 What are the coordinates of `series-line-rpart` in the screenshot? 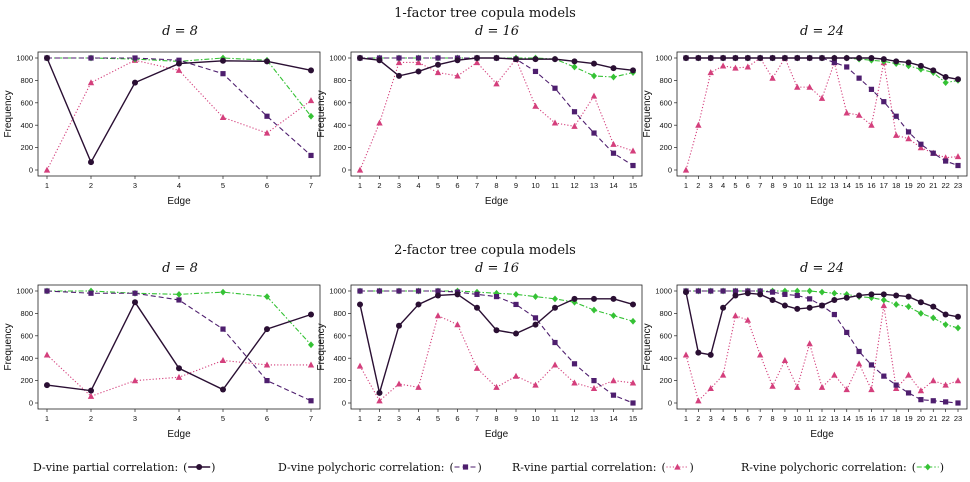 It's located at (822, 113).